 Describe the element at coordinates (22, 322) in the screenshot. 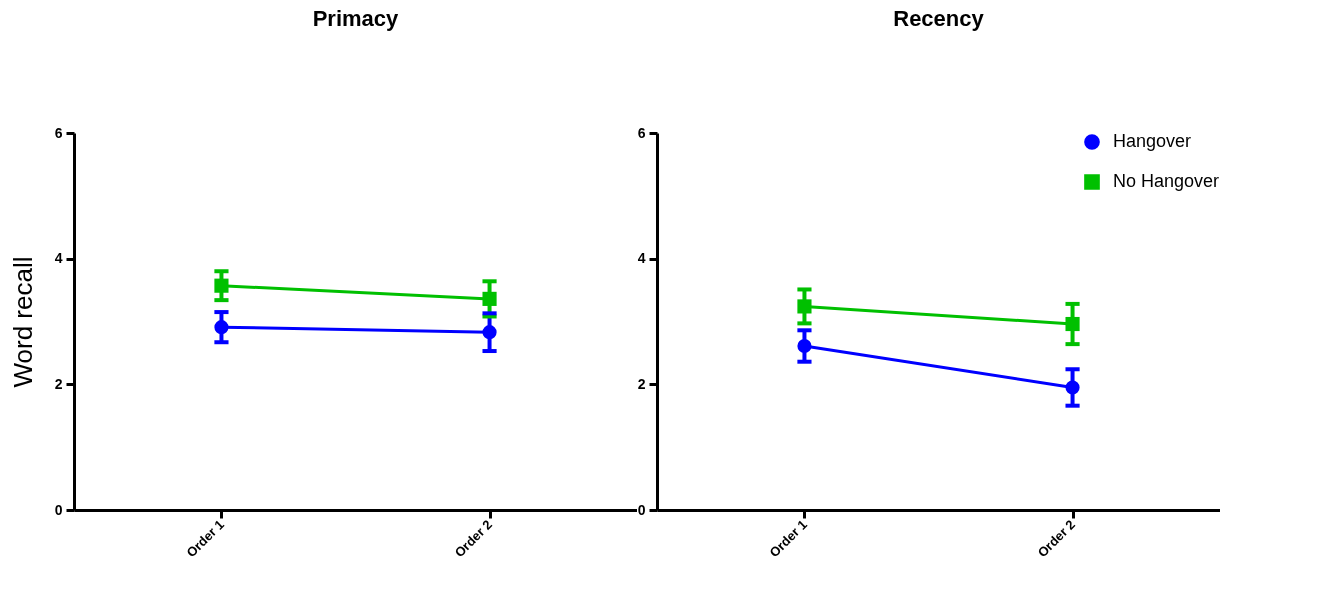

I see `y-axis-title: Word recall` at that location.